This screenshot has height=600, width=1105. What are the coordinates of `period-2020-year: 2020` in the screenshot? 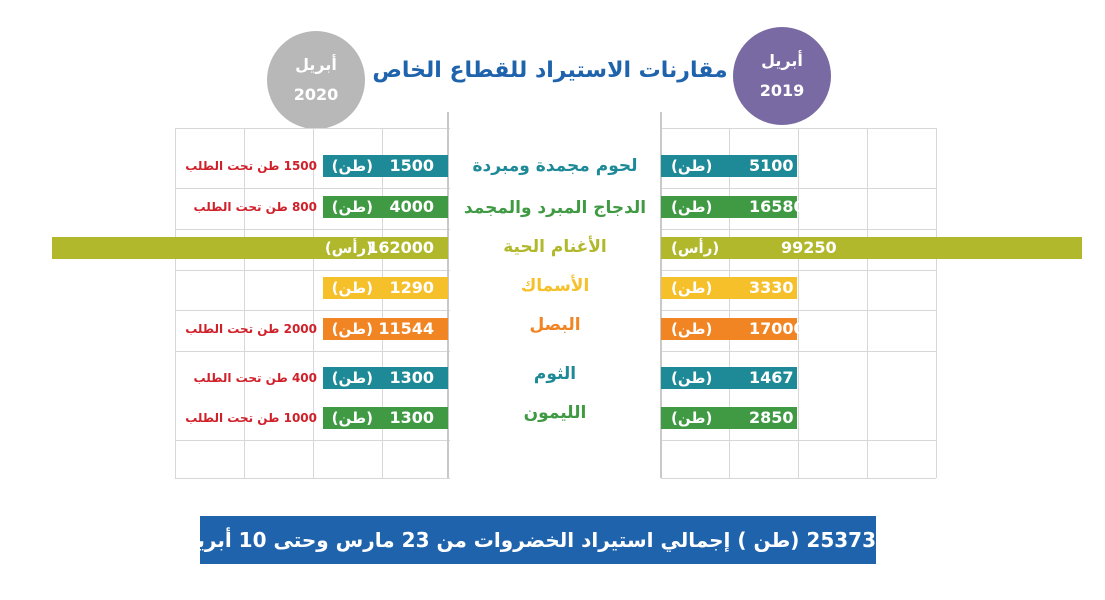 It's located at (316, 94).